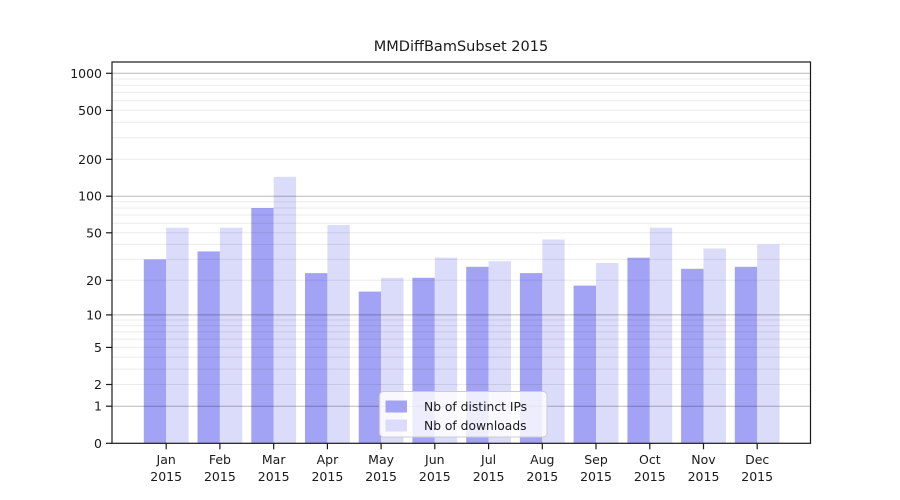 The height and width of the screenshot is (500, 900). What do you see at coordinates (638, 350) in the screenshot?
I see `bar-distinct-ips-oct` at bounding box center [638, 350].